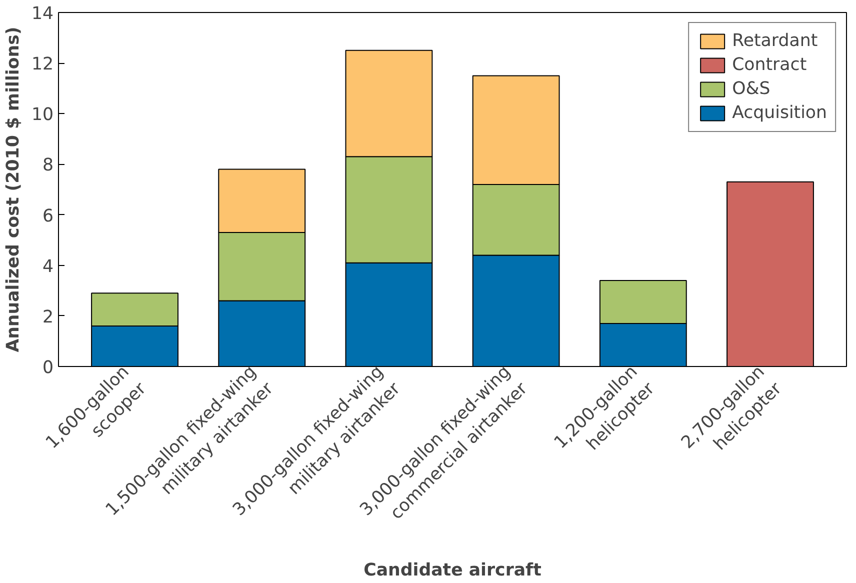 This screenshot has width=856, height=583. What do you see at coordinates (13, 189) in the screenshot?
I see `y-axis-title: Annualized cost (2010 $ millions)` at bounding box center [13, 189].